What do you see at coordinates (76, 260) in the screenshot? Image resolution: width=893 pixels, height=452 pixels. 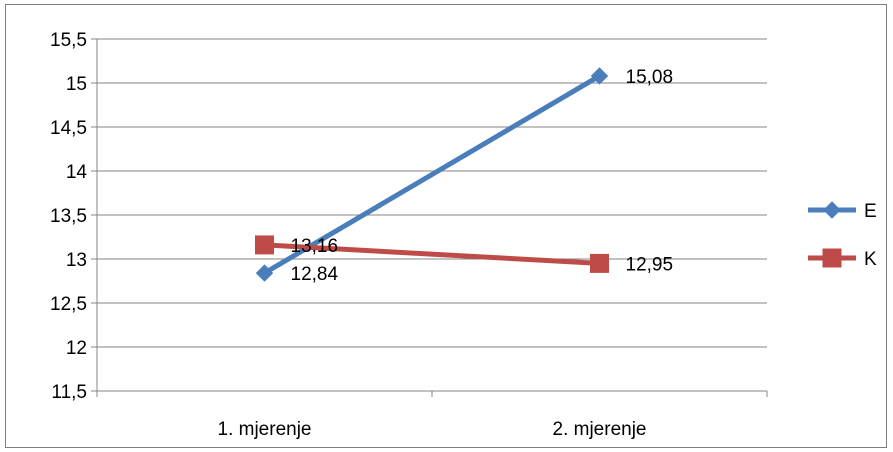 I see `y-tick-label: 13` at bounding box center [76, 260].